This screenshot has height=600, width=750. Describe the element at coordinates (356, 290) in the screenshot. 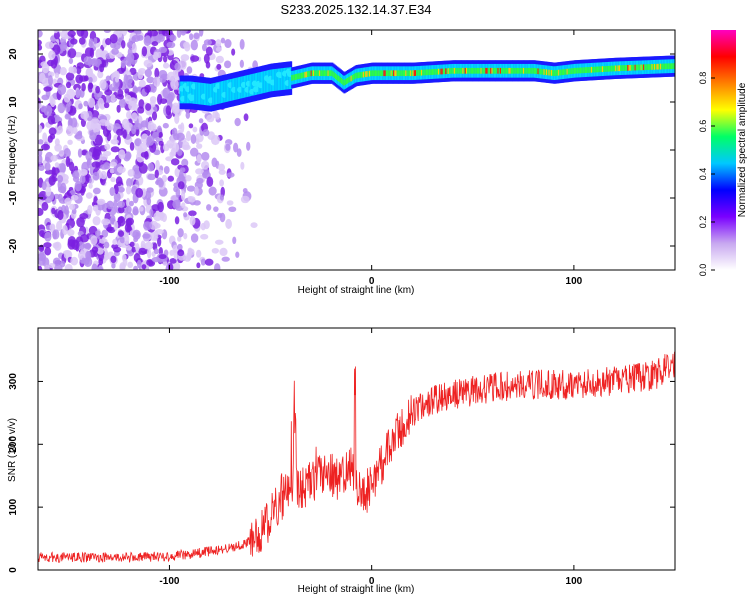

I see `spectrogram-xlabel: Height of straight line (km)` at that location.